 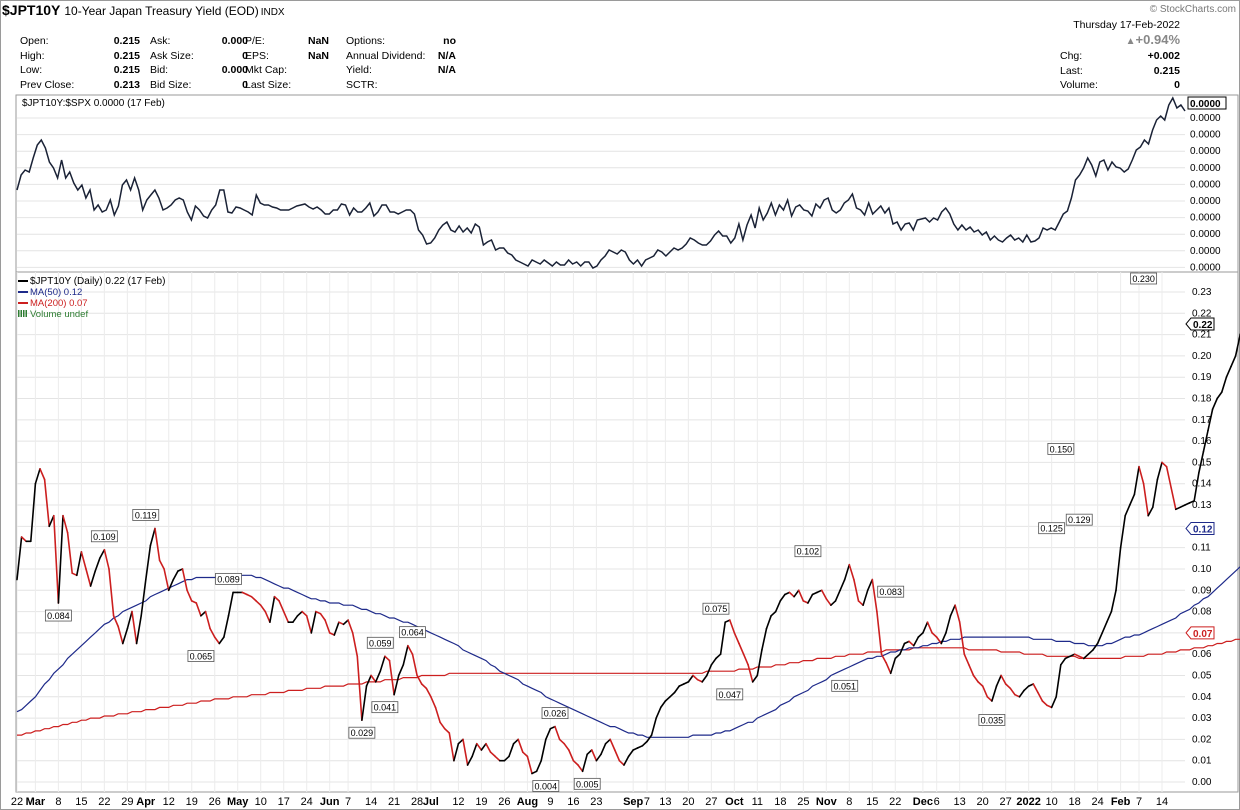 What do you see at coordinates (32, 55) in the screenshot?
I see `stat-label: High:` at bounding box center [32, 55].